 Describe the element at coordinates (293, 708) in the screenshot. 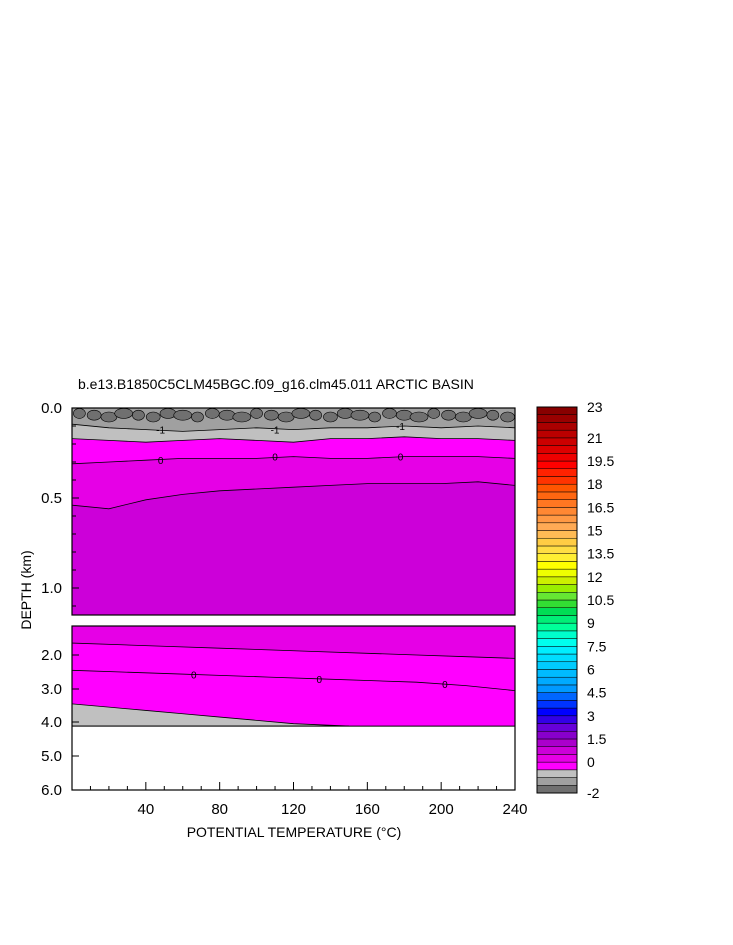

I see `lower-panel: 0 0 0` at that location.